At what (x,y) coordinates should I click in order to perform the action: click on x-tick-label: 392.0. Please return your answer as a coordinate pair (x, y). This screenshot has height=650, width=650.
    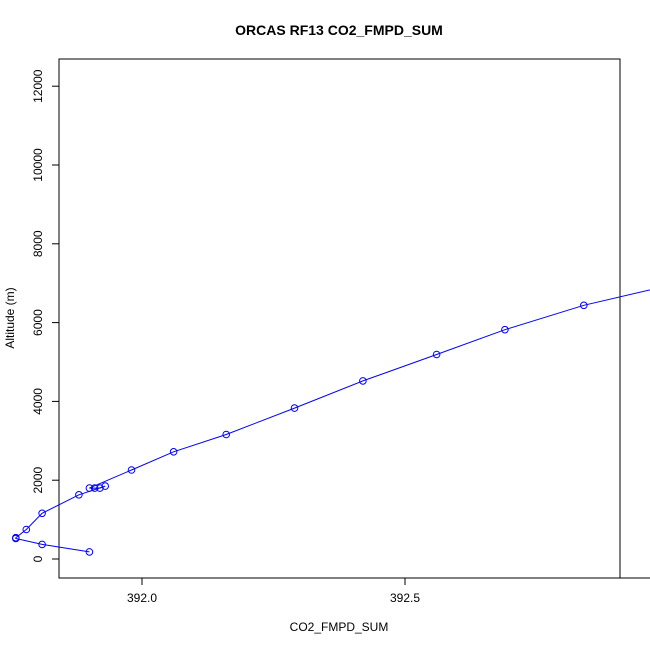
    Looking at the image, I should click on (142, 598).